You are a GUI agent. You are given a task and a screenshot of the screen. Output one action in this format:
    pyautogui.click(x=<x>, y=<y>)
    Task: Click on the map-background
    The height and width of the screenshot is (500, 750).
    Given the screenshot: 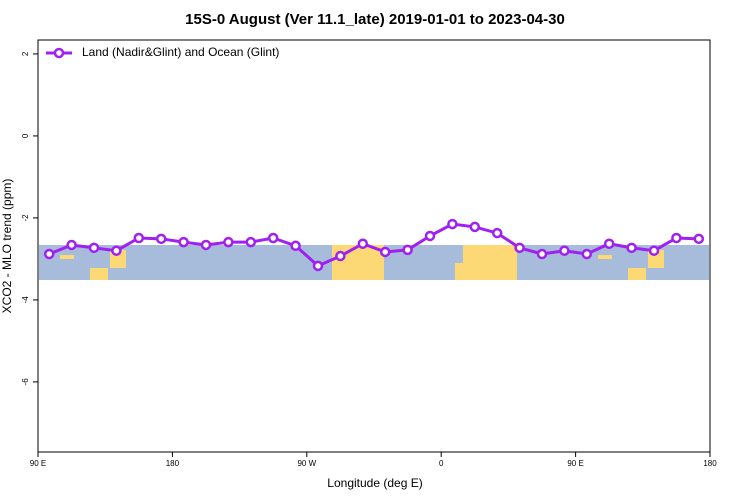 What is the action you would take?
    pyautogui.click(x=374, y=262)
    